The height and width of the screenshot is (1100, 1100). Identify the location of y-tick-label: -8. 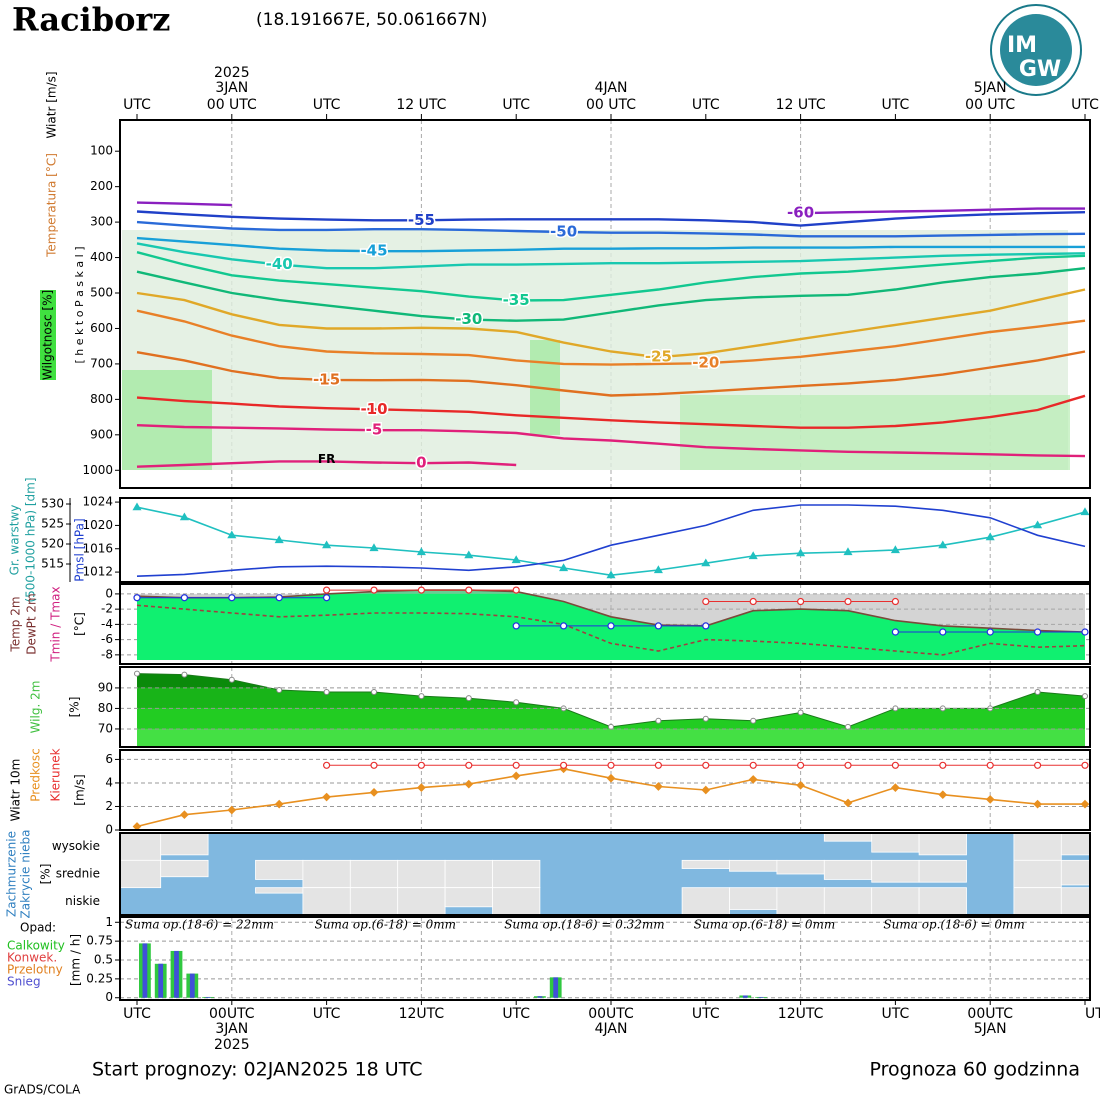
(107, 654).